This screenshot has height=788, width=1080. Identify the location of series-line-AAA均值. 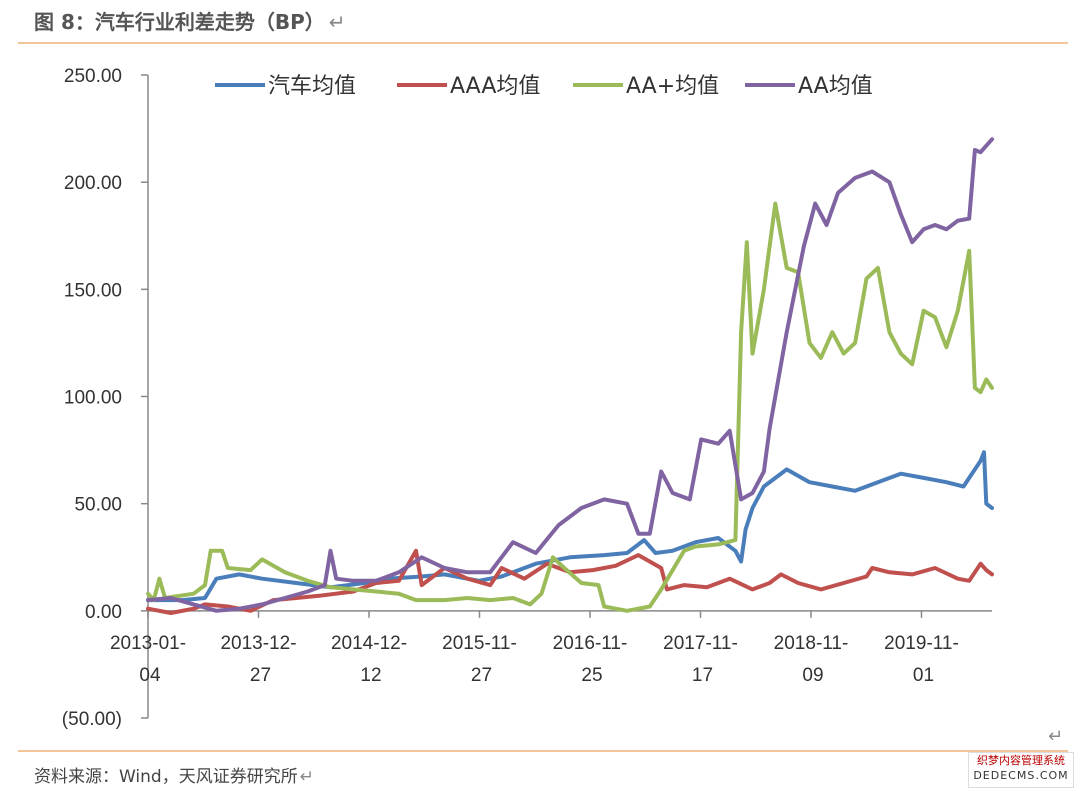
(570, 581).